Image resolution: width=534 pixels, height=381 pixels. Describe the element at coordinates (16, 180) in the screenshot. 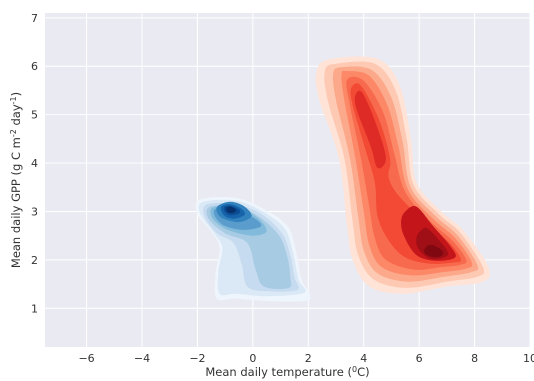

I see `y-axis-label: Mean daily GPP (g C m-2 day-1)` at that location.